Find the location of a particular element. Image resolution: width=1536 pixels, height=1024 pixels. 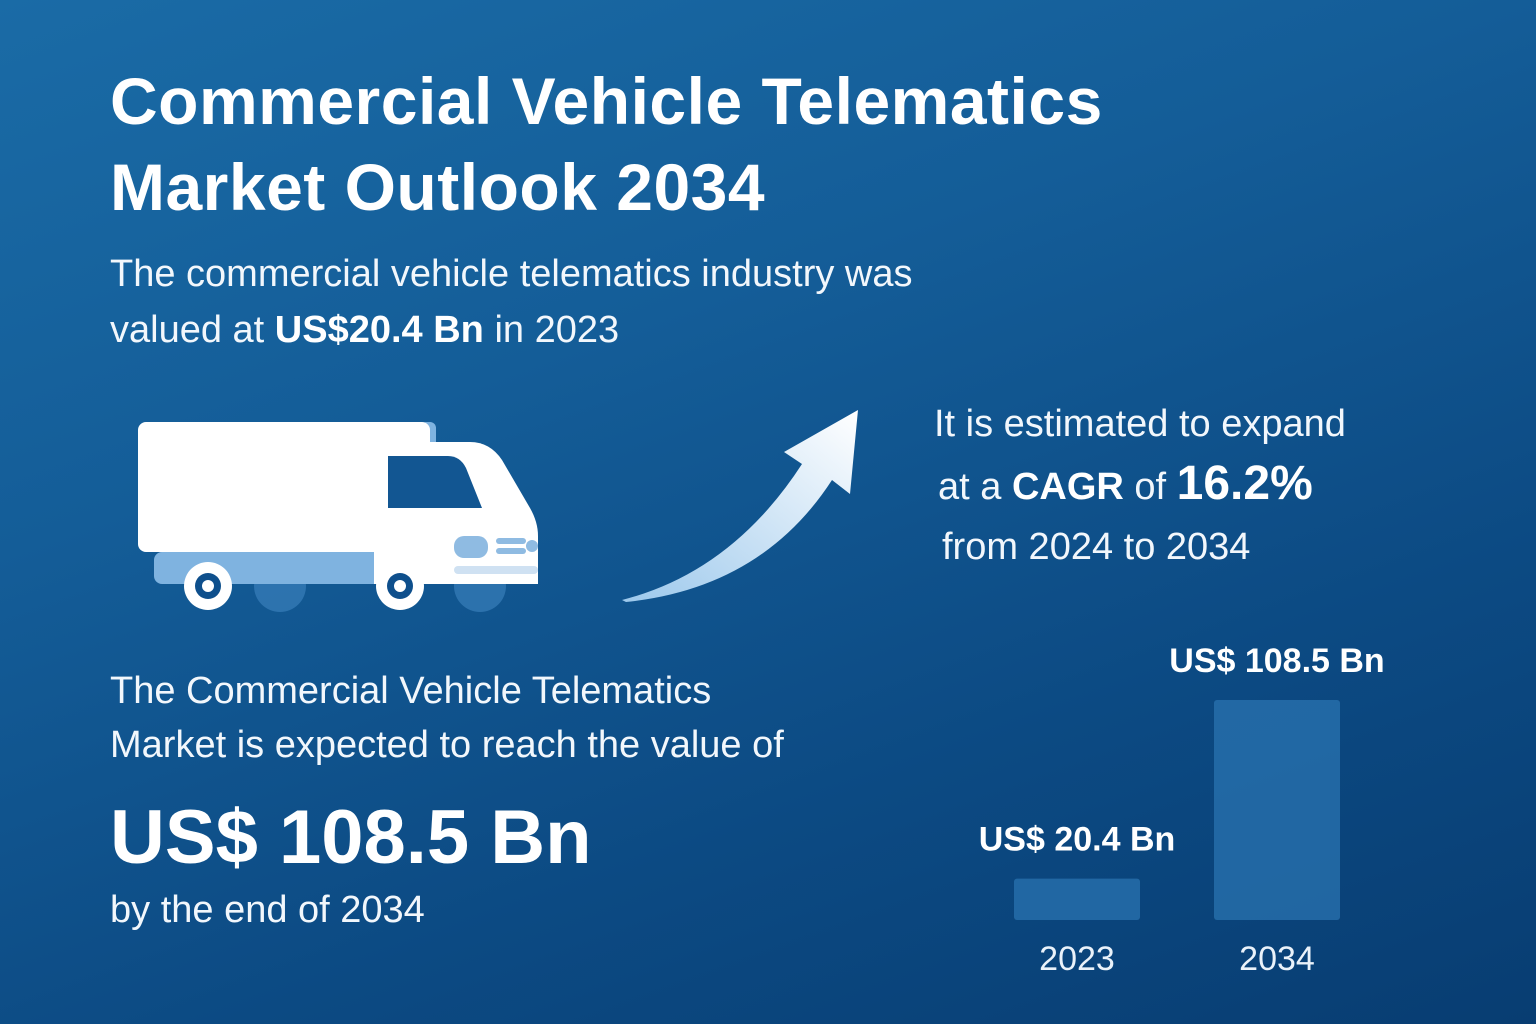

cagr-line-1: It is estimated to expand is located at coordinates (1140, 424).